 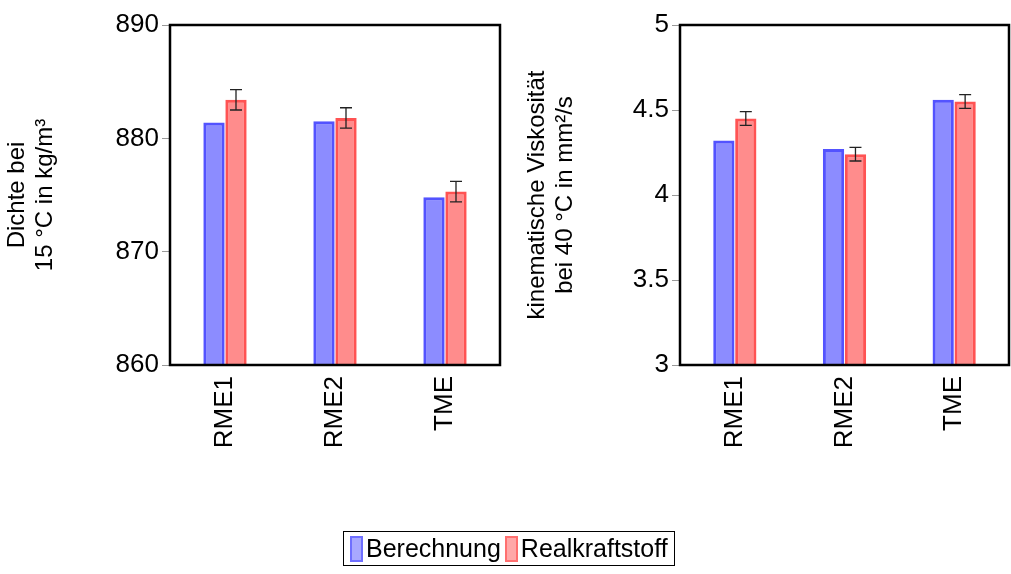 What do you see at coordinates (433, 548) in the screenshot?
I see `legend-label: Berechnung` at bounding box center [433, 548].